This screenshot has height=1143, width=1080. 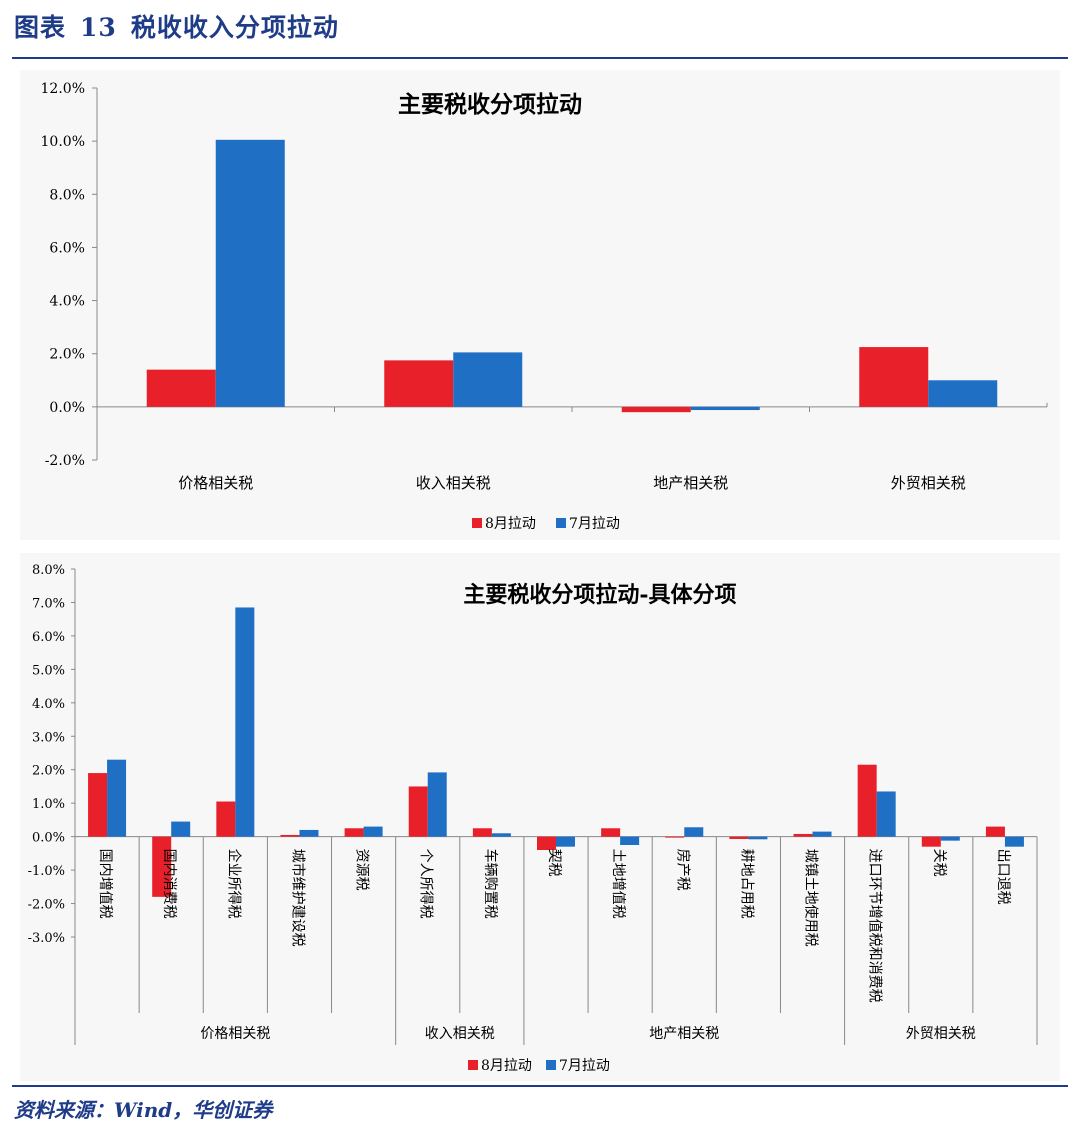 I want to click on x-tick-label: 地产相关税, so click(x=690, y=483).